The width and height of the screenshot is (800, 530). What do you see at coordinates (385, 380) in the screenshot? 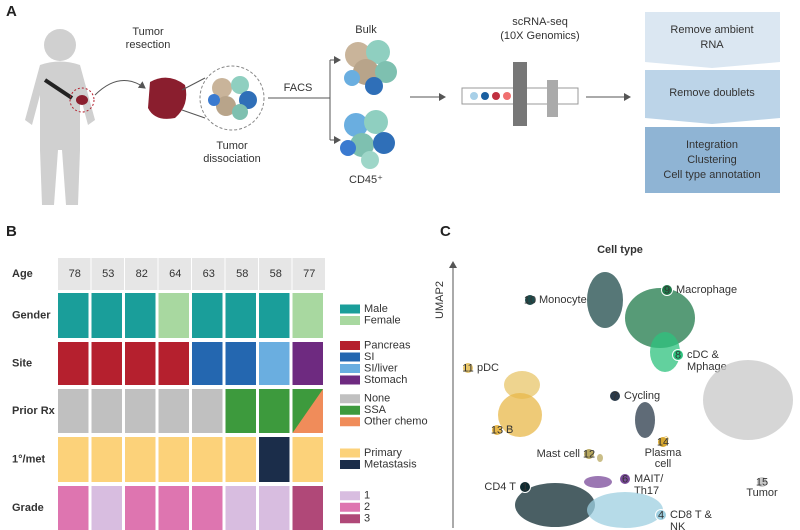
I see `legend-label: Stomach` at bounding box center [385, 380].